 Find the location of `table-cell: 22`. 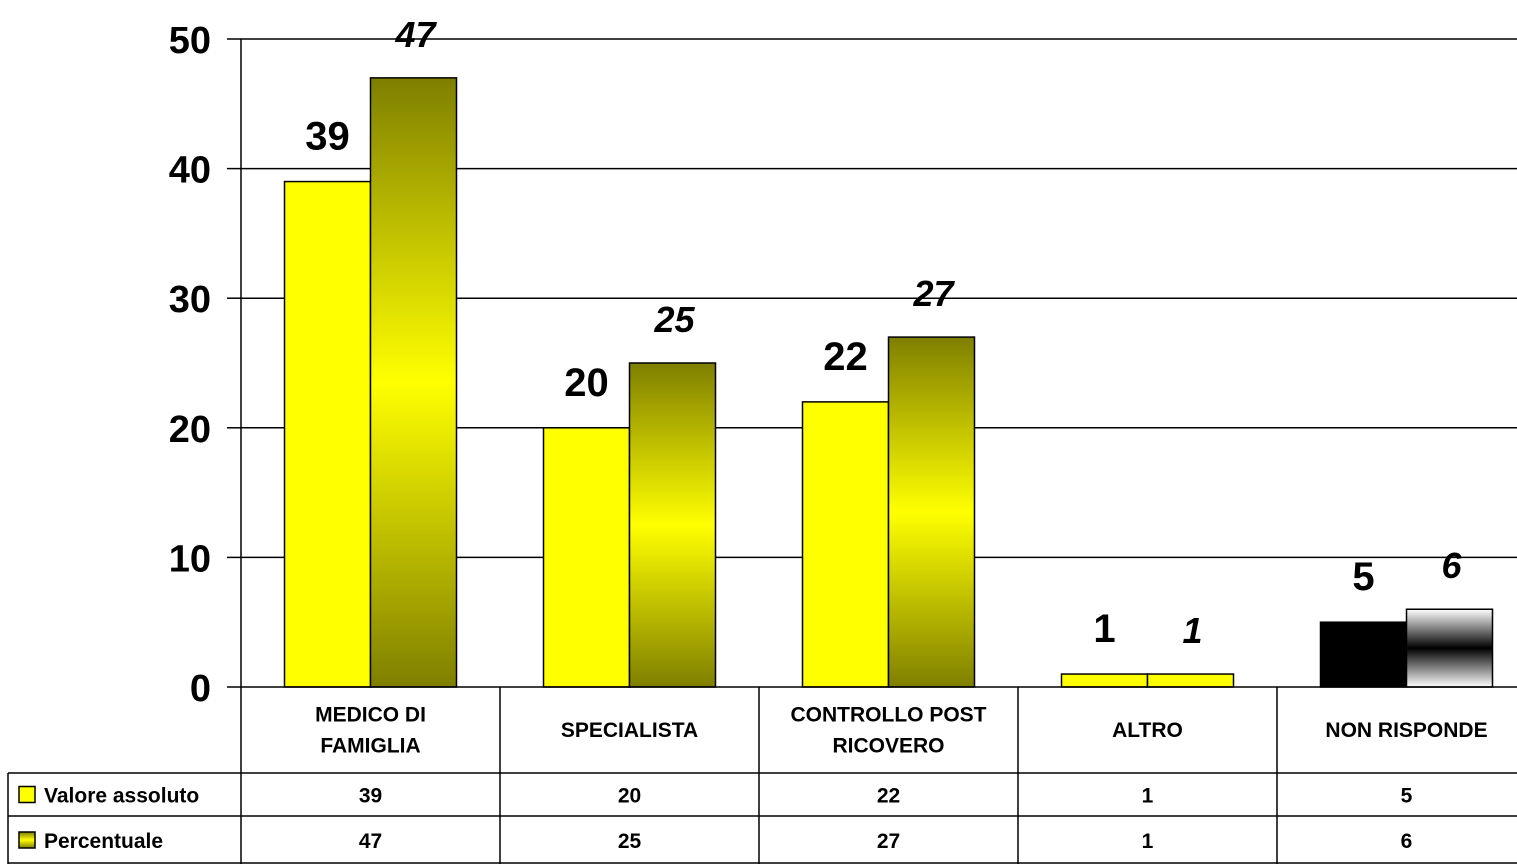

table-cell: 22 is located at coordinates (888, 796).